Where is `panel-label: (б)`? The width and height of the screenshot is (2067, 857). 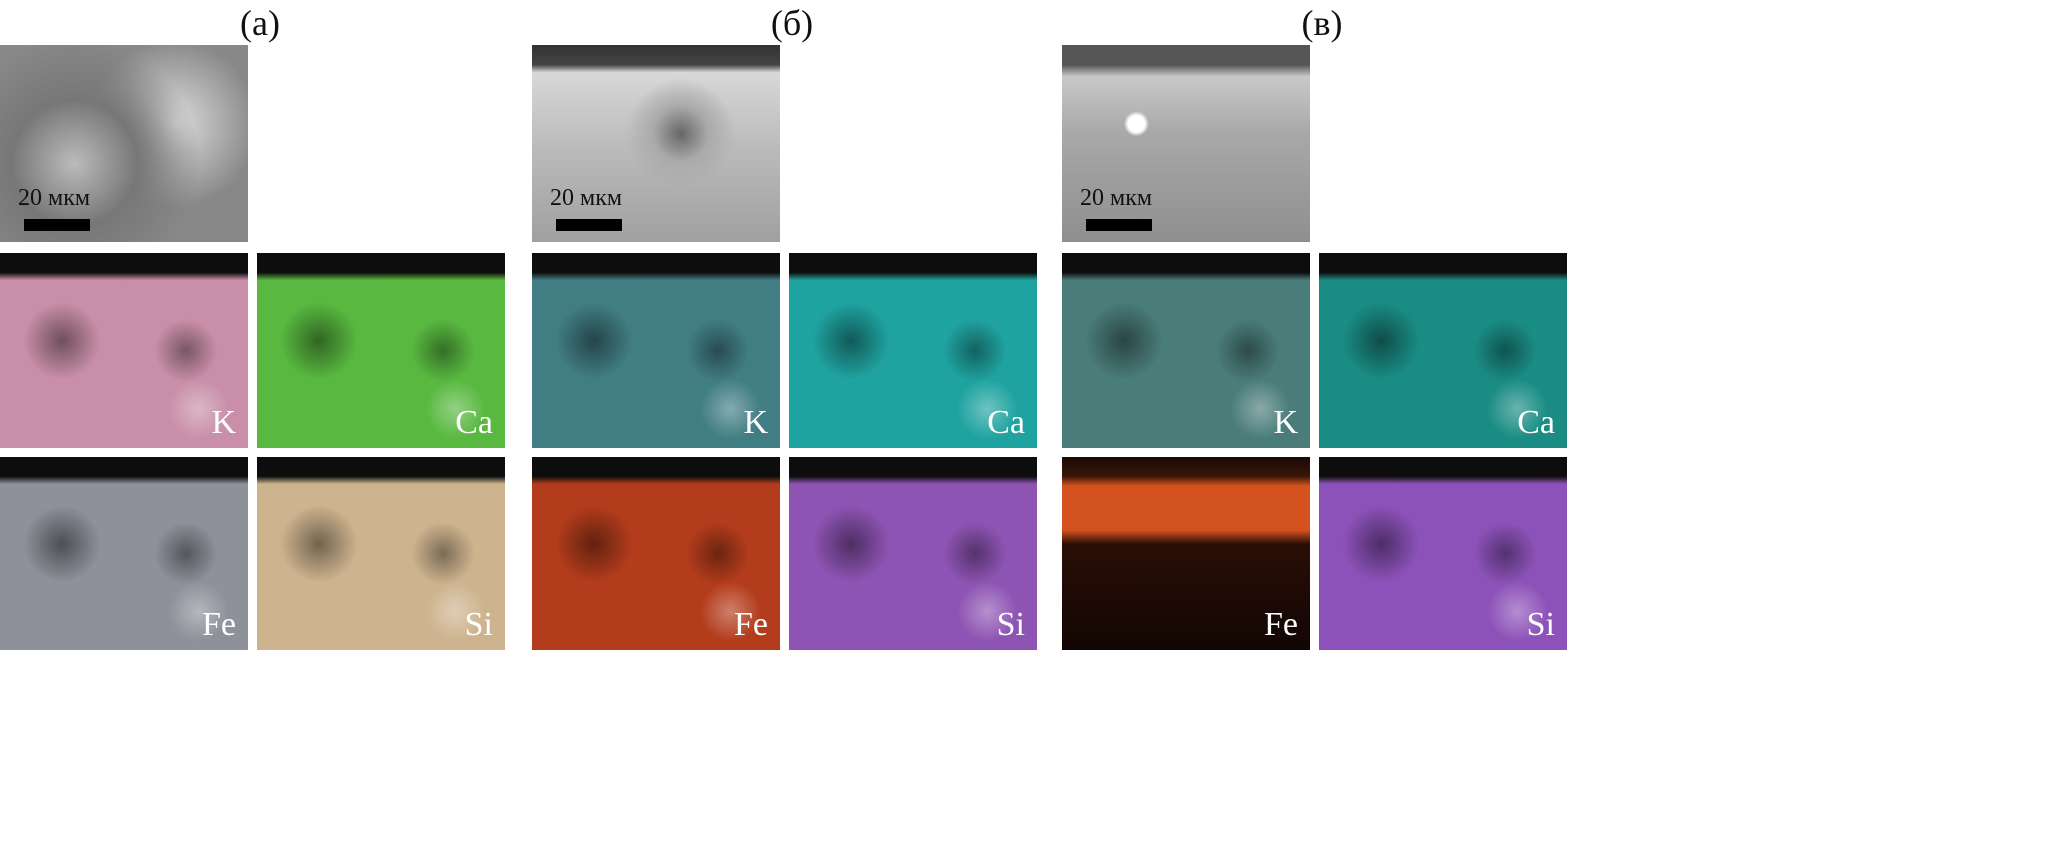 panel-label: (б) is located at coordinates (792, 23).